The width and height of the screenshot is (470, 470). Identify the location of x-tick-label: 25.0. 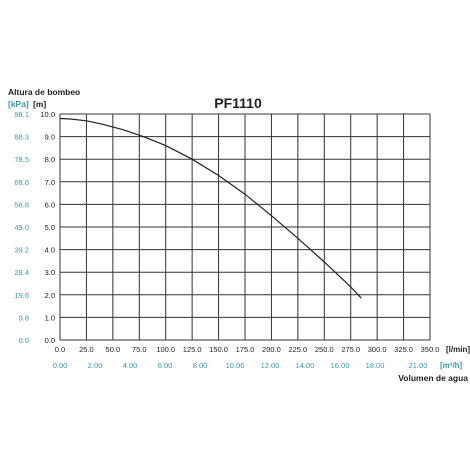
(86, 349).